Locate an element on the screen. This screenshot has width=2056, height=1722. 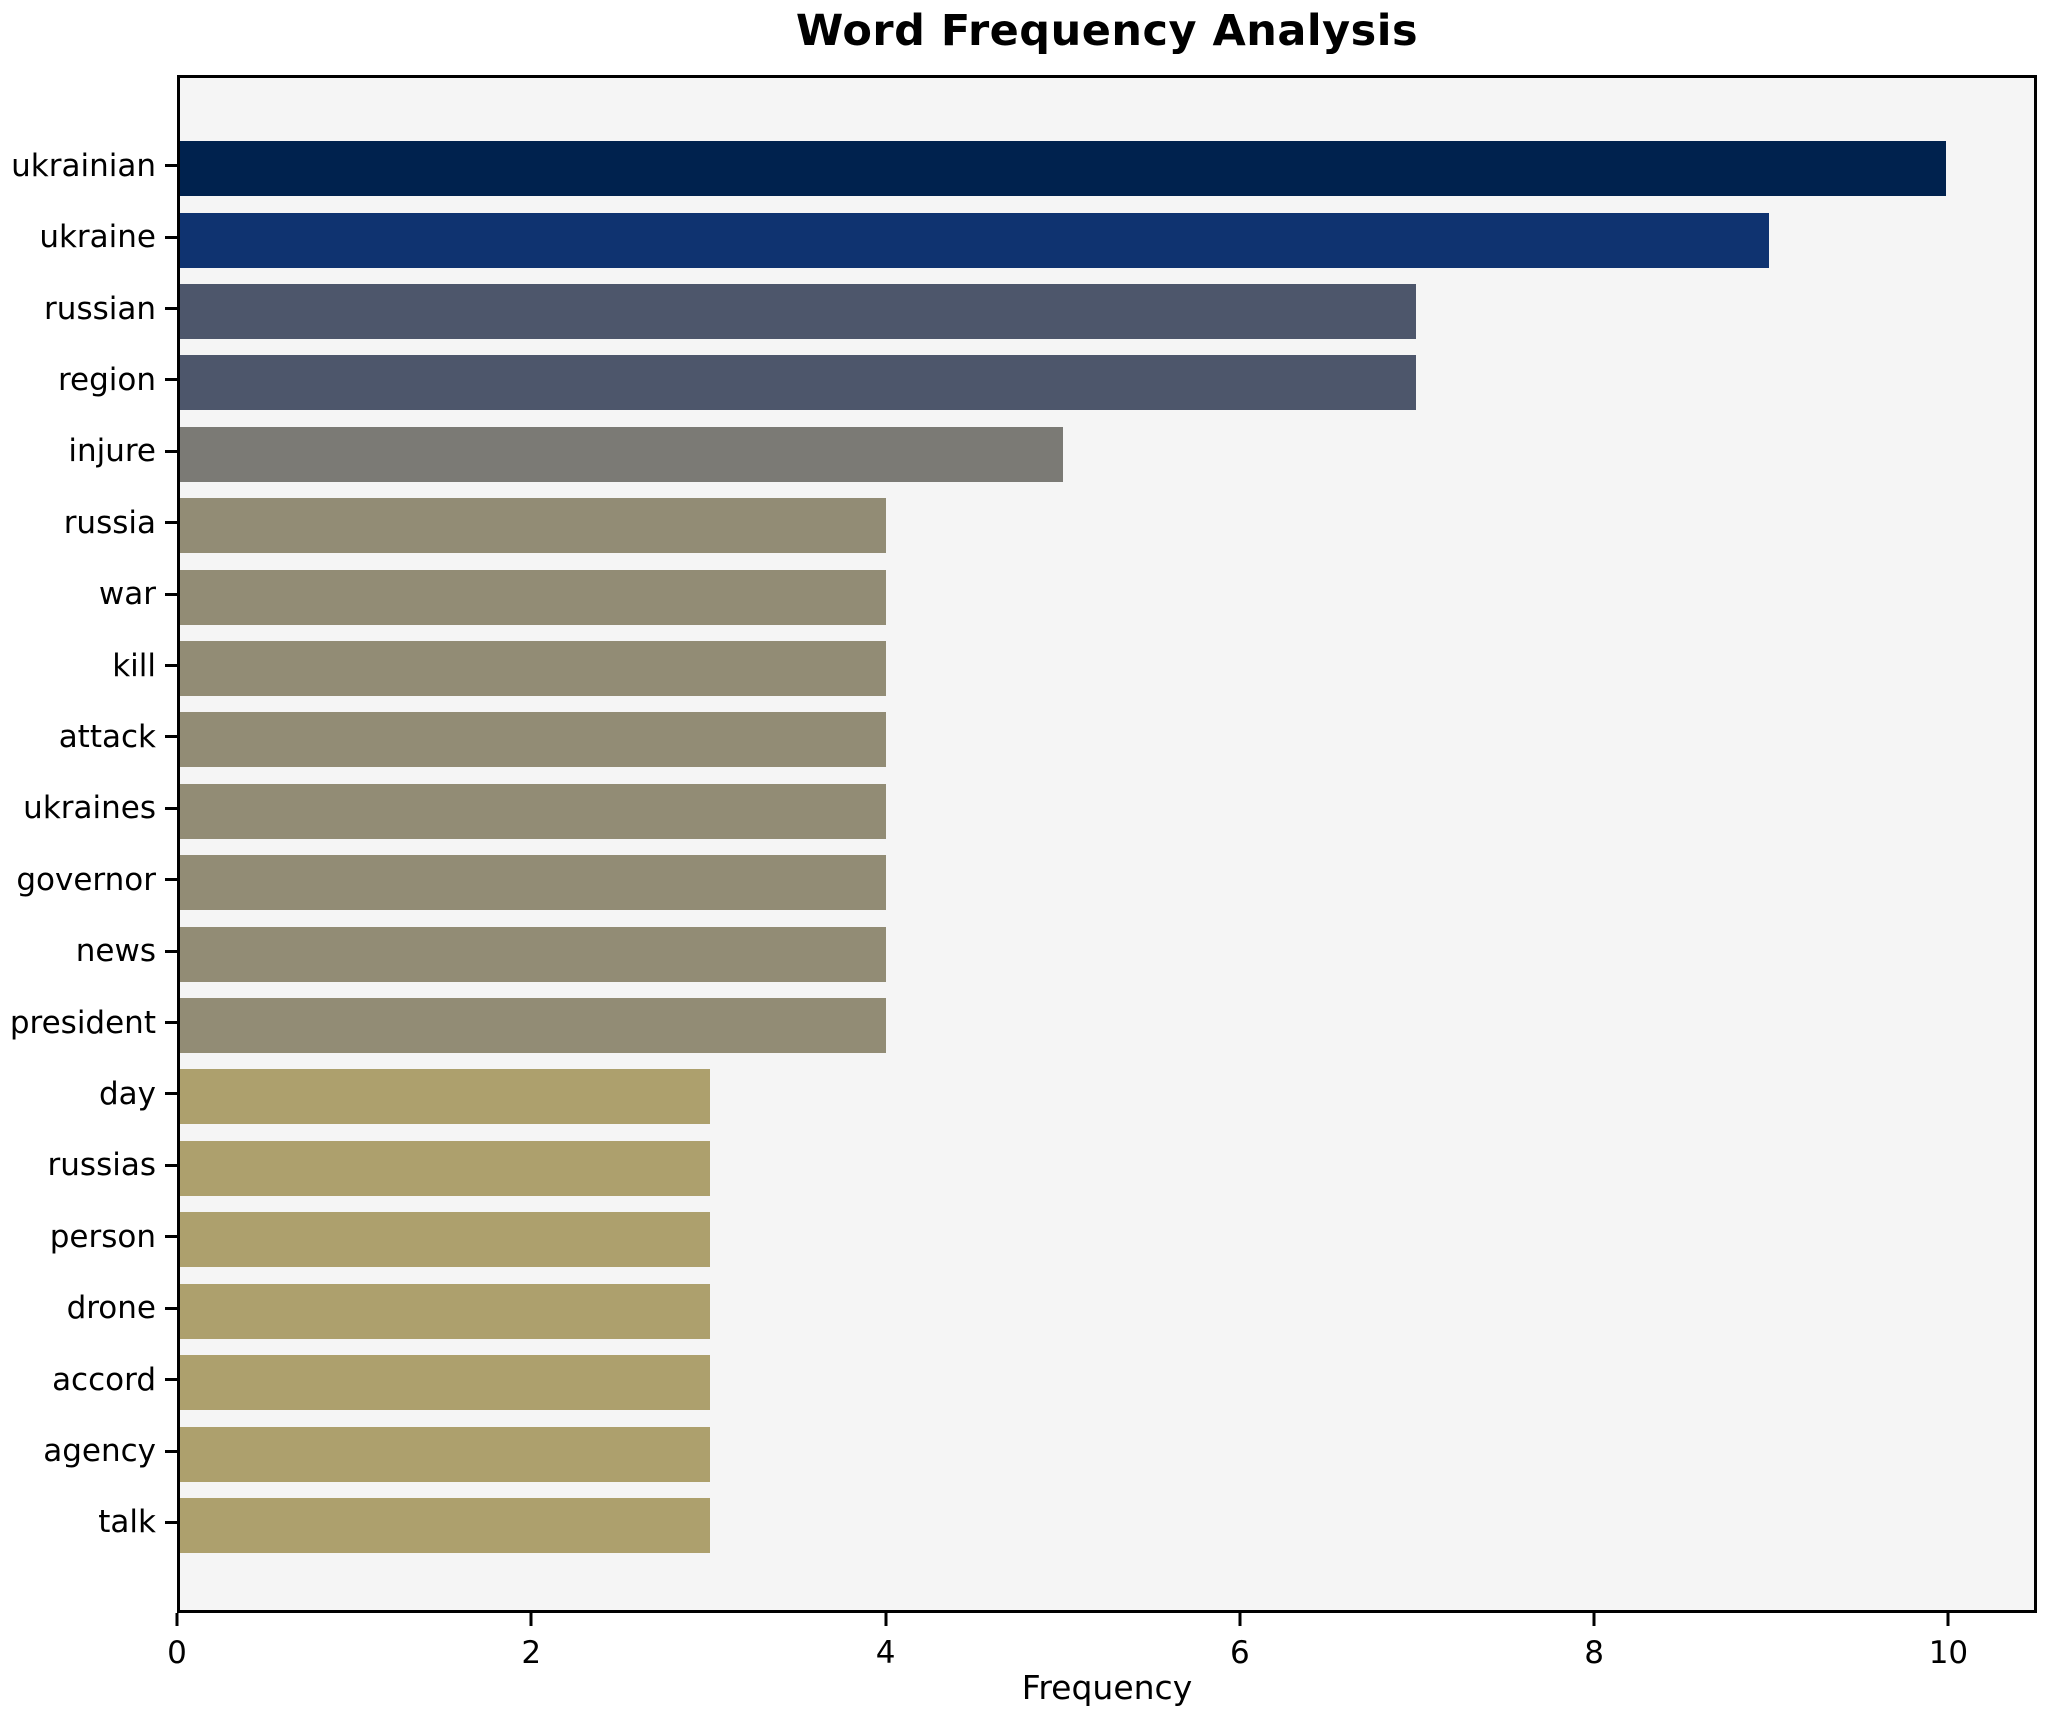
bar-russia is located at coordinates (533, 526).